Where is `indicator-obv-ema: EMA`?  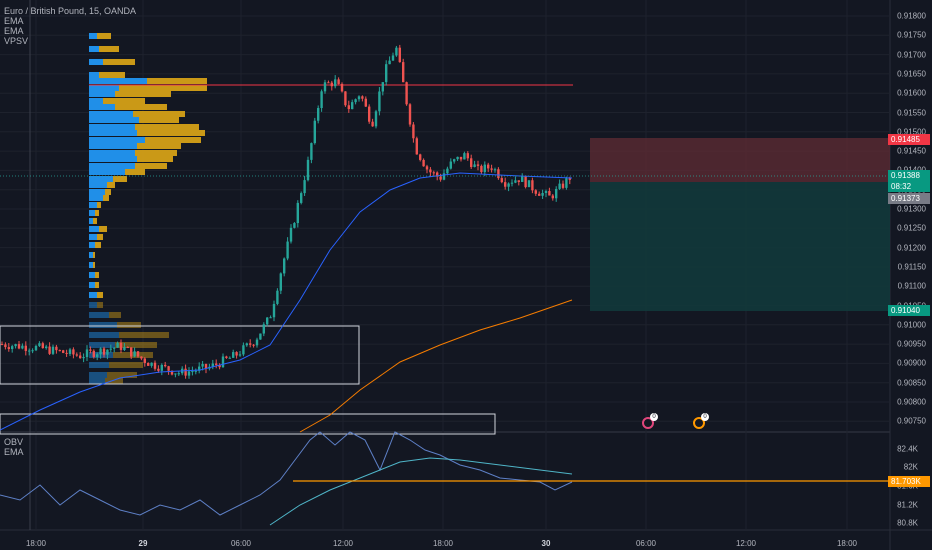 indicator-obv-ema: EMA is located at coordinates (14, 452).